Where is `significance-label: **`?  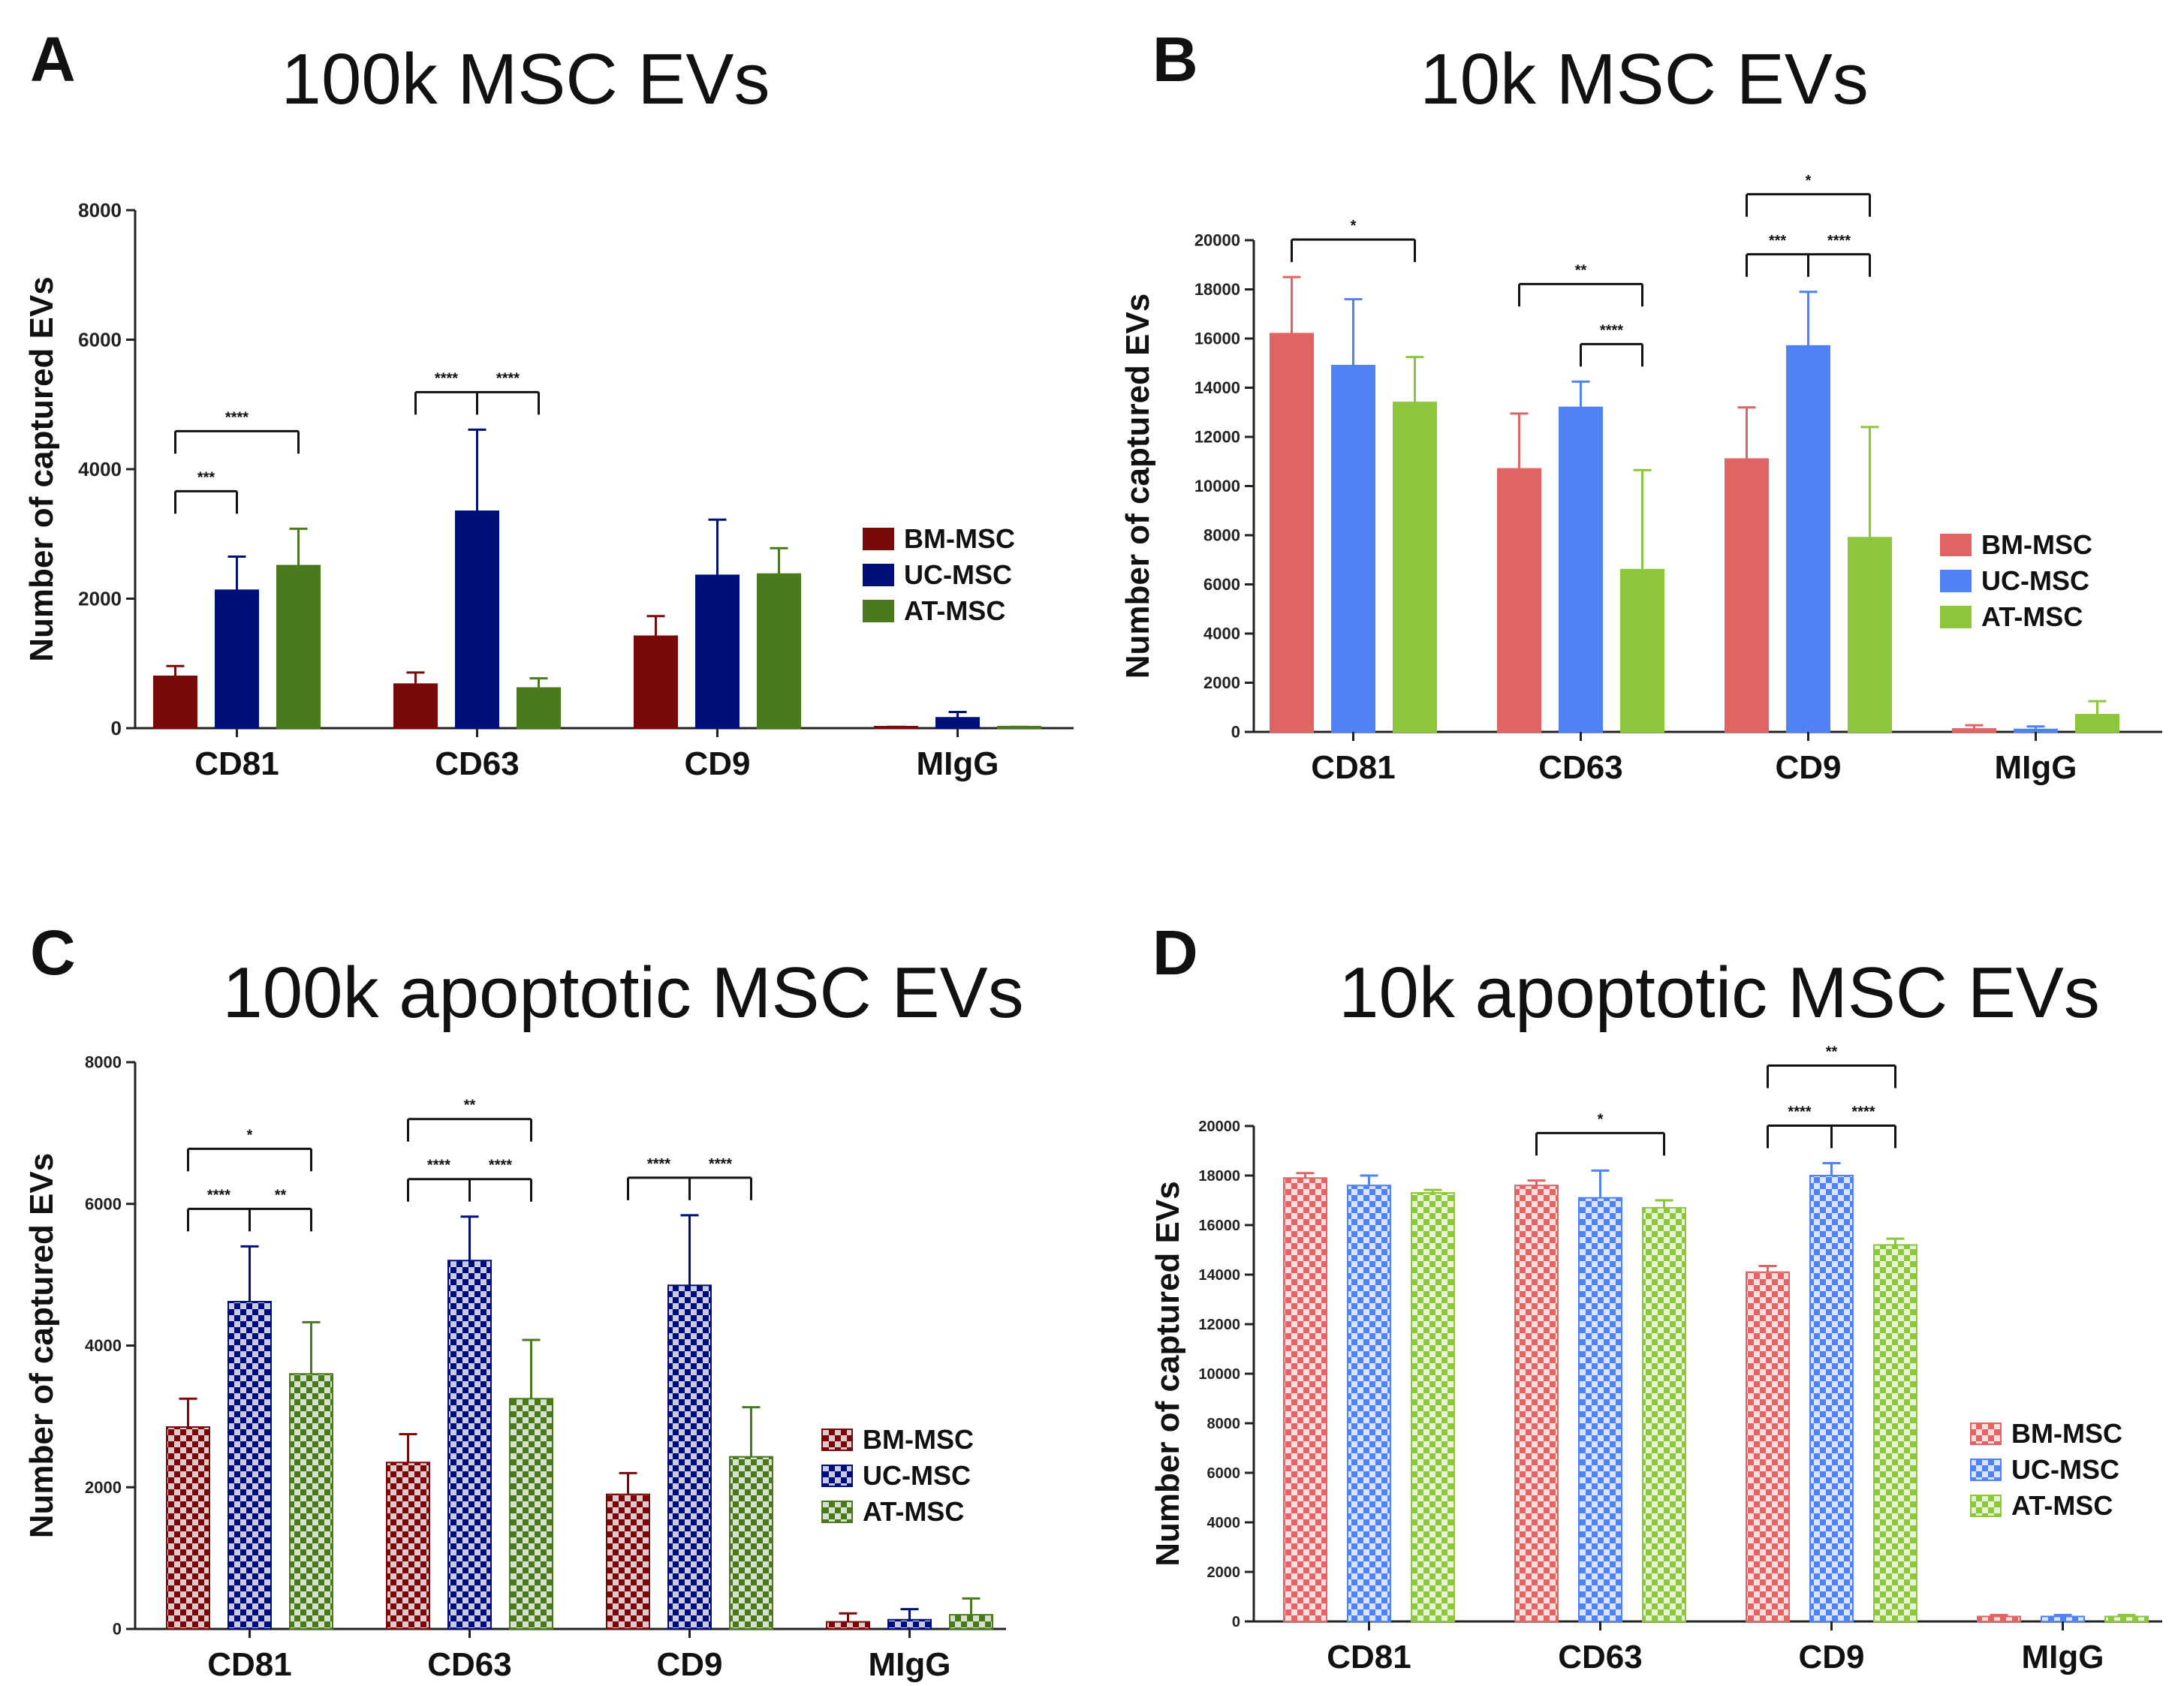 significance-label: ** is located at coordinates (1832, 1052).